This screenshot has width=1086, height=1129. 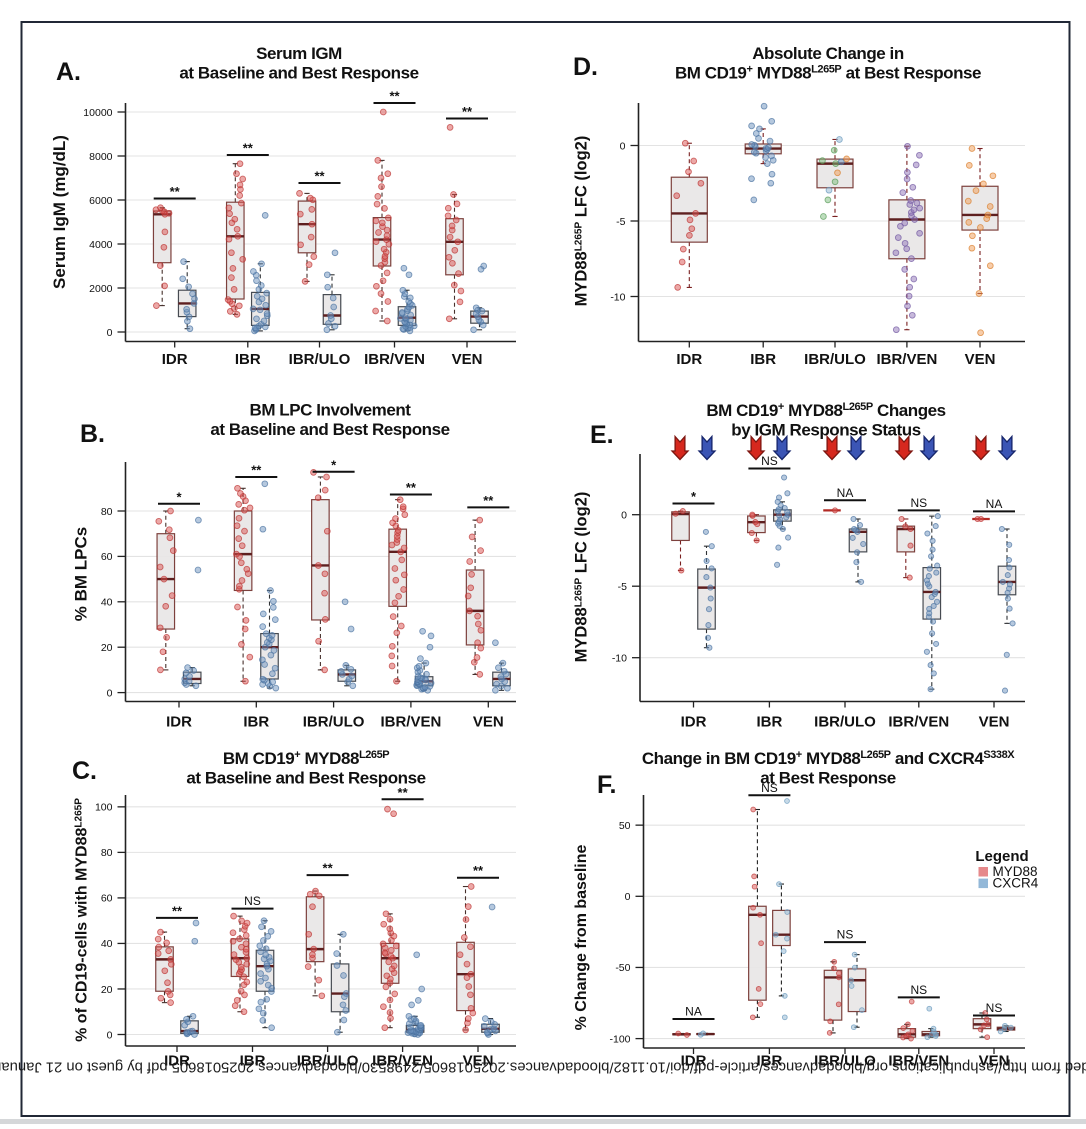 I want to click on svg-text: D., so click(x=585, y=67).